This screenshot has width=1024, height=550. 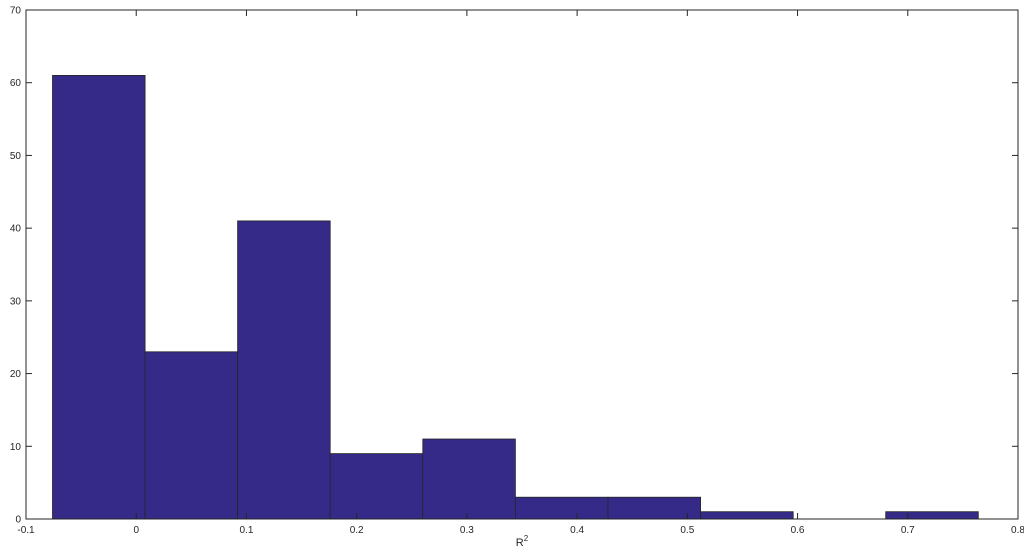 What do you see at coordinates (577, 530) in the screenshot?
I see `x-tick-label: 0.4` at bounding box center [577, 530].